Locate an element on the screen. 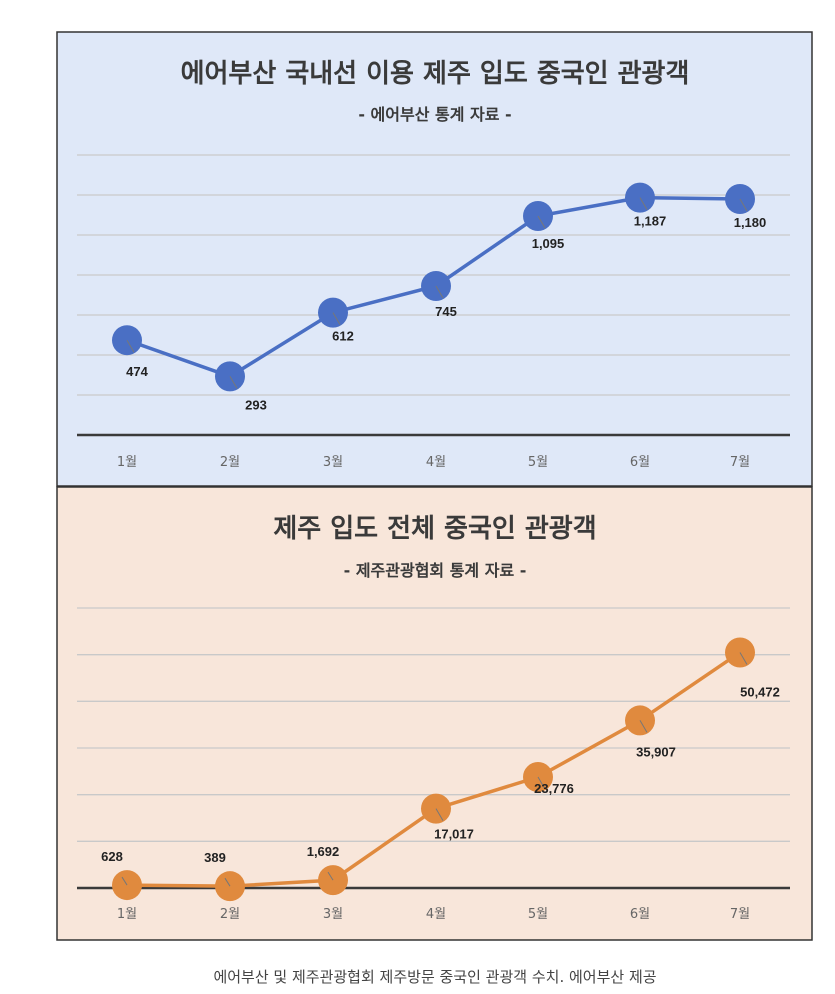 This screenshot has height=994, width=835. data-label: 23,776 is located at coordinates (554, 788).